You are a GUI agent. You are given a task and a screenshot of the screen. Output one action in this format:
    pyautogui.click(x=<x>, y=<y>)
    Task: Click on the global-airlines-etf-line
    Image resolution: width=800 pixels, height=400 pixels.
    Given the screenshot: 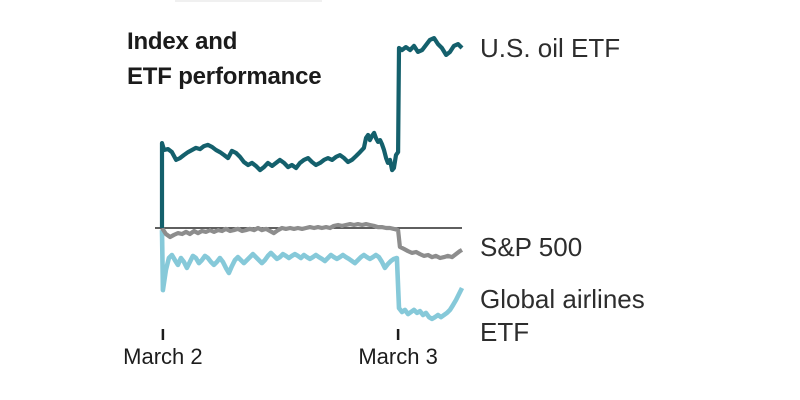 What is the action you would take?
    pyautogui.click(x=312, y=276)
    